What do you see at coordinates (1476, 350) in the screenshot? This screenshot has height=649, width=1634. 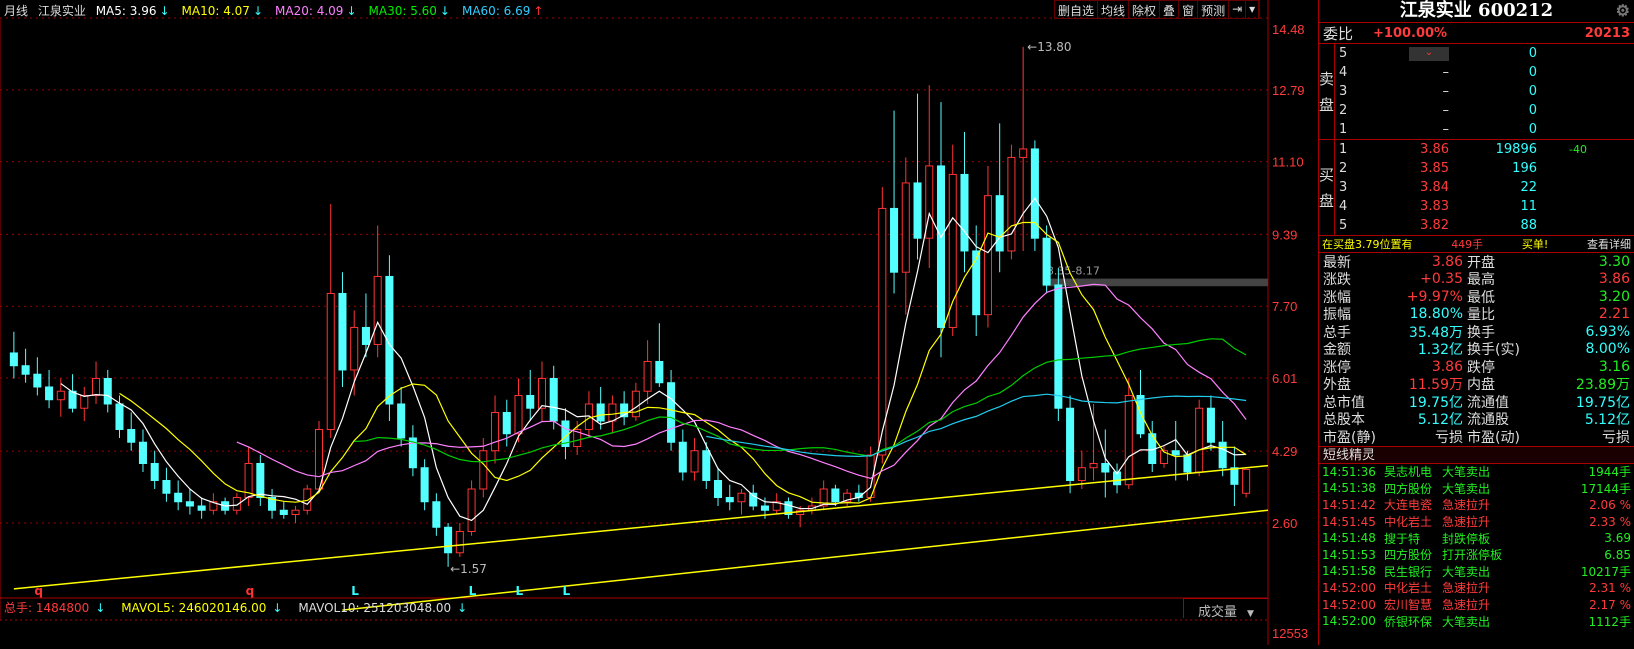 I see `stat-row: 金额 1.32亿 换手(实) 8.00%` at bounding box center [1476, 350].